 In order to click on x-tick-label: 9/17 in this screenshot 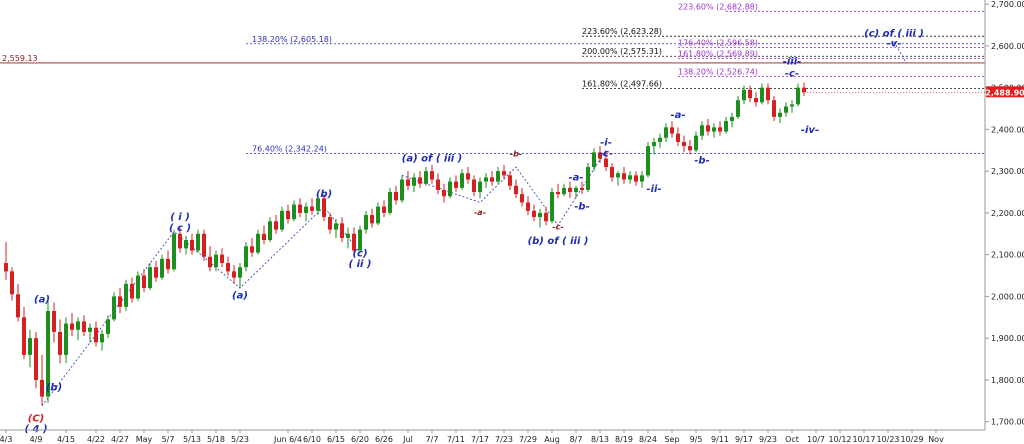, I will do `click(744, 439)`.